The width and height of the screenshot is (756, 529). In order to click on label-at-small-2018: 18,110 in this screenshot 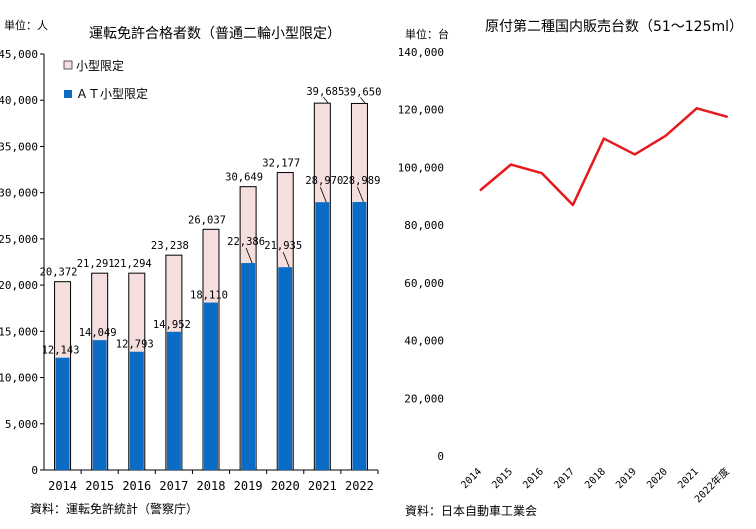, I will do `click(209, 296)`.